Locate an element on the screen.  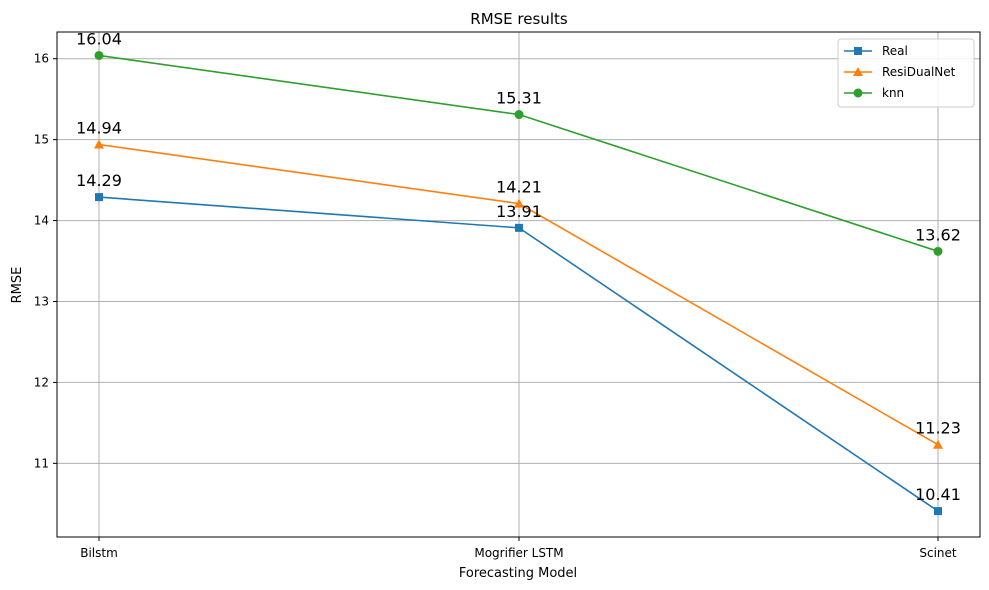
y-tick-label: 14 is located at coordinates (41, 221).